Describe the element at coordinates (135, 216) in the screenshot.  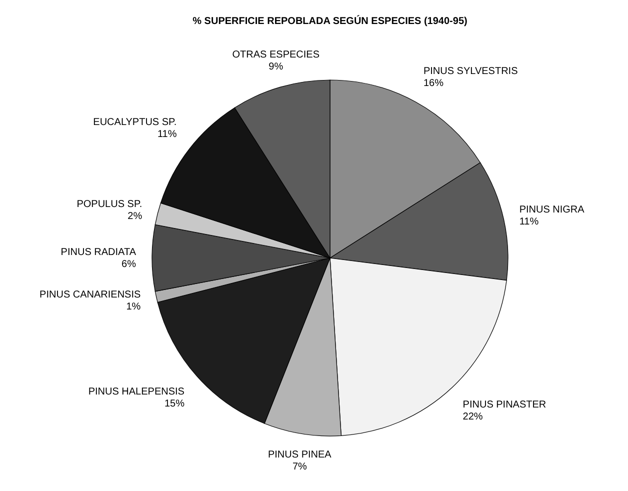
I see `data-label: 2%` at that location.